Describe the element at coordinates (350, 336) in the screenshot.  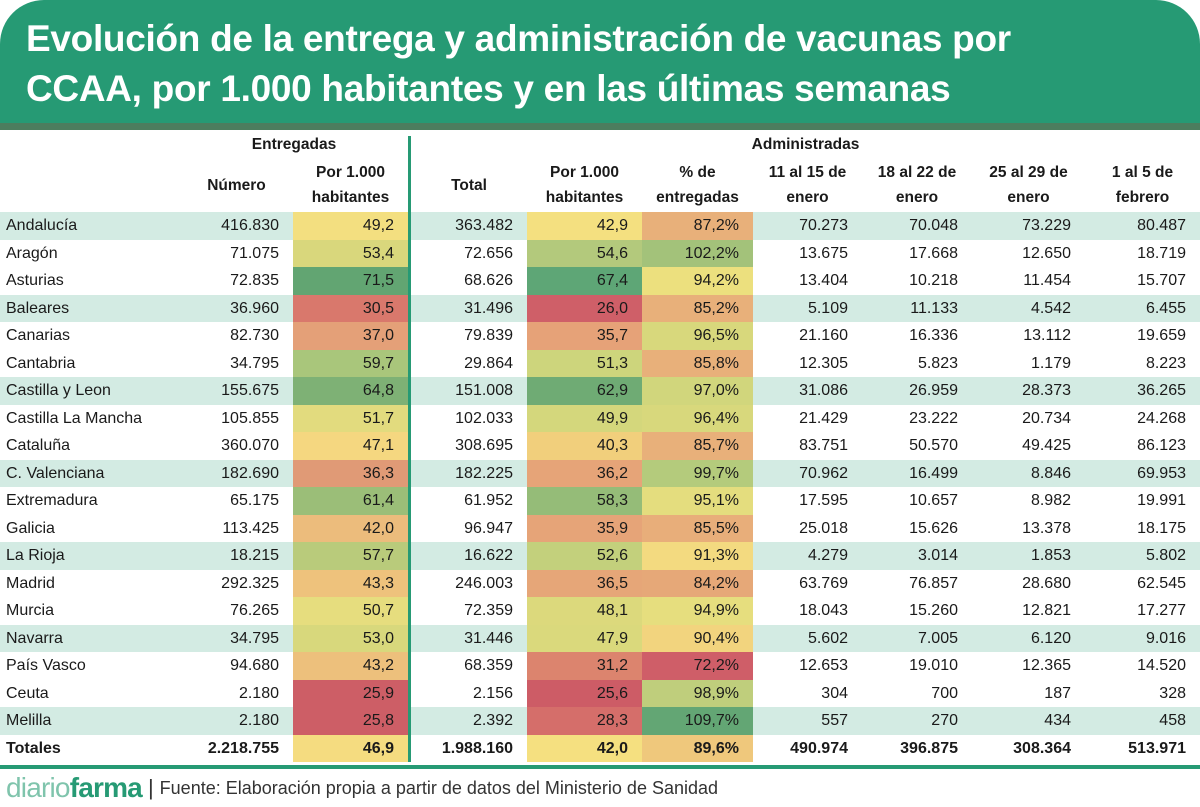
I see `value-cell: 37,0` at that location.